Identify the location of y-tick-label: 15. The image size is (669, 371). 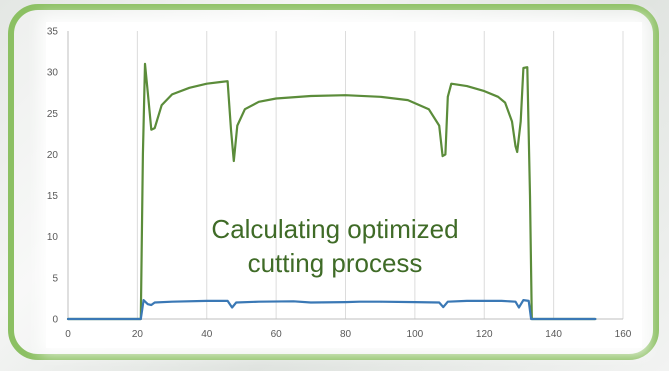
(53, 196).